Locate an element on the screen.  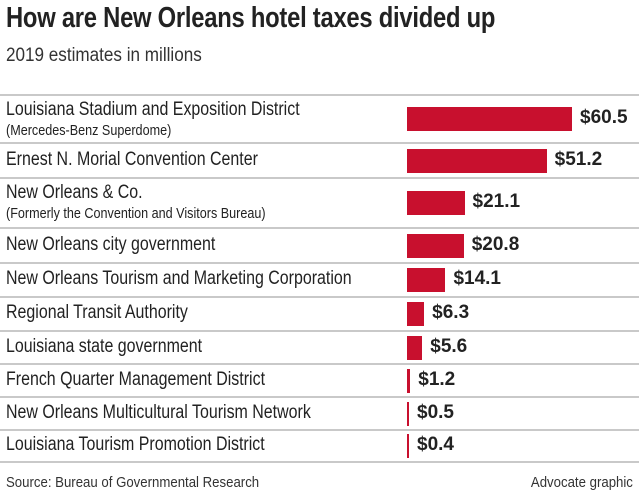
value-label: $14.1 is located at coordinates (477, 278).